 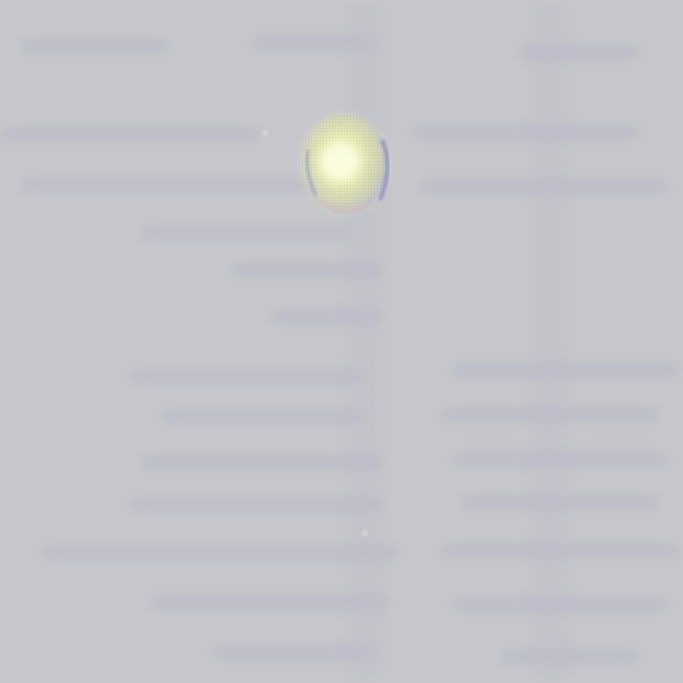 What do you see at coordinates (311, 173) in the screenshot?
I see `droplet-rim-left` at bounding box center [311, 173].